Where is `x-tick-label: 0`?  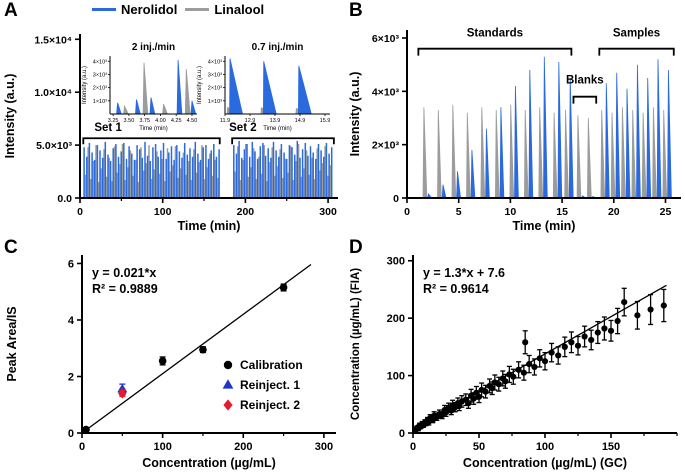
x-tick-label: 0 is located at coordinates (80, 212).